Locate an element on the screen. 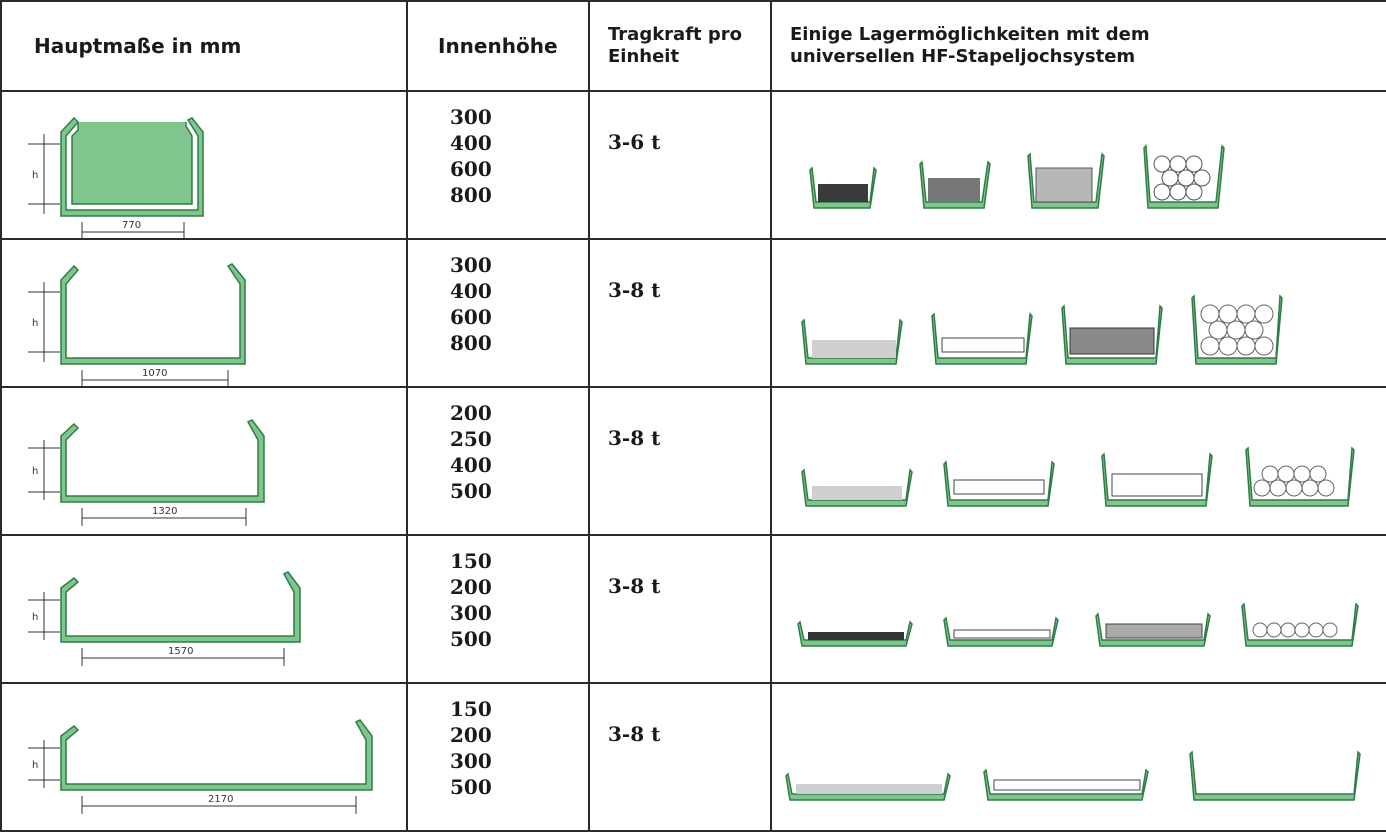  stacking-yoke-1570-icon: h 1570 is located at coordinates (164, 618).